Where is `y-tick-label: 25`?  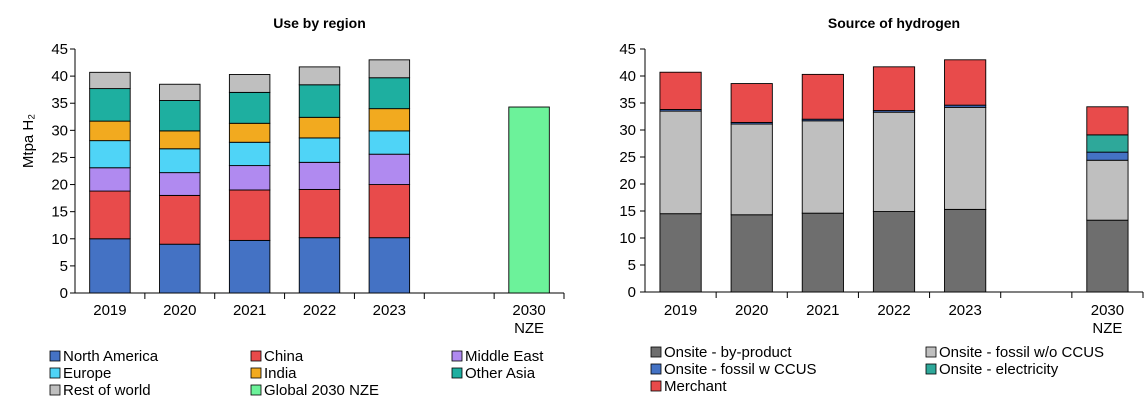 y-tick-label: 25 is located at coordinates (627, 157).